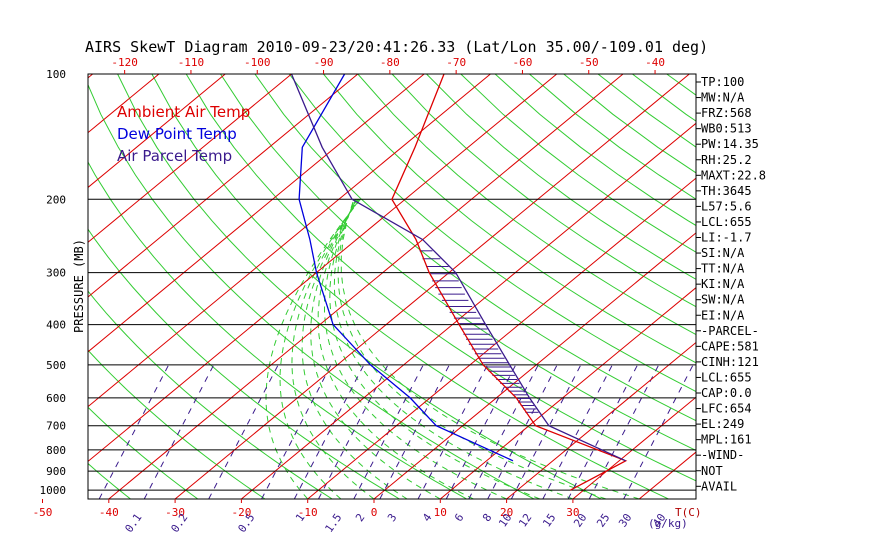  Describe the element at coordinates (655, 62) in the screenshot. I see `top-temp-tick-label: -40` at that location.